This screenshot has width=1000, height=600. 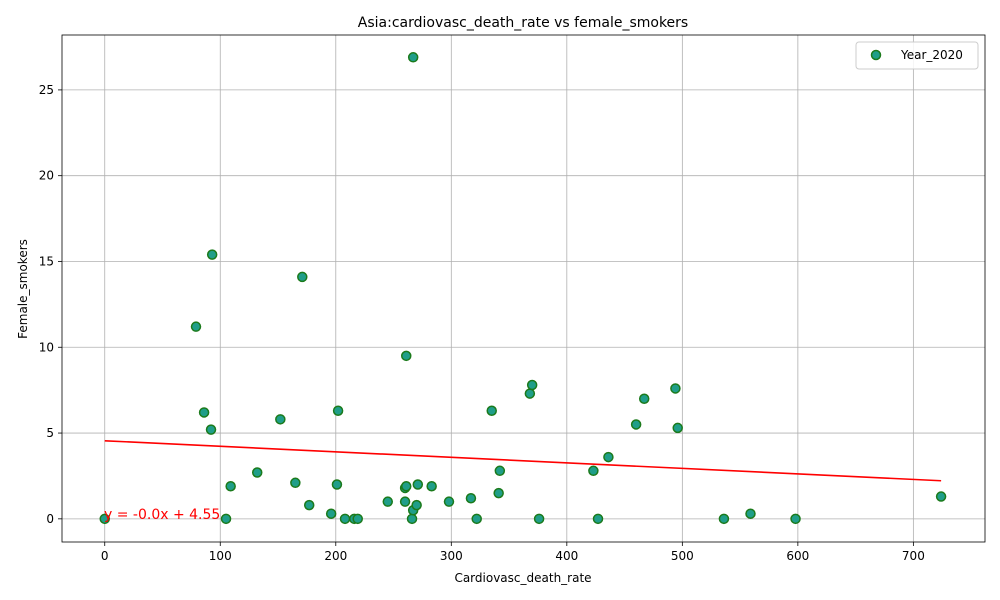 What do you see at coordinates (451, 556) in the screenshot?
I see `x-tick-label: 300` at bounding box center [451, 556].